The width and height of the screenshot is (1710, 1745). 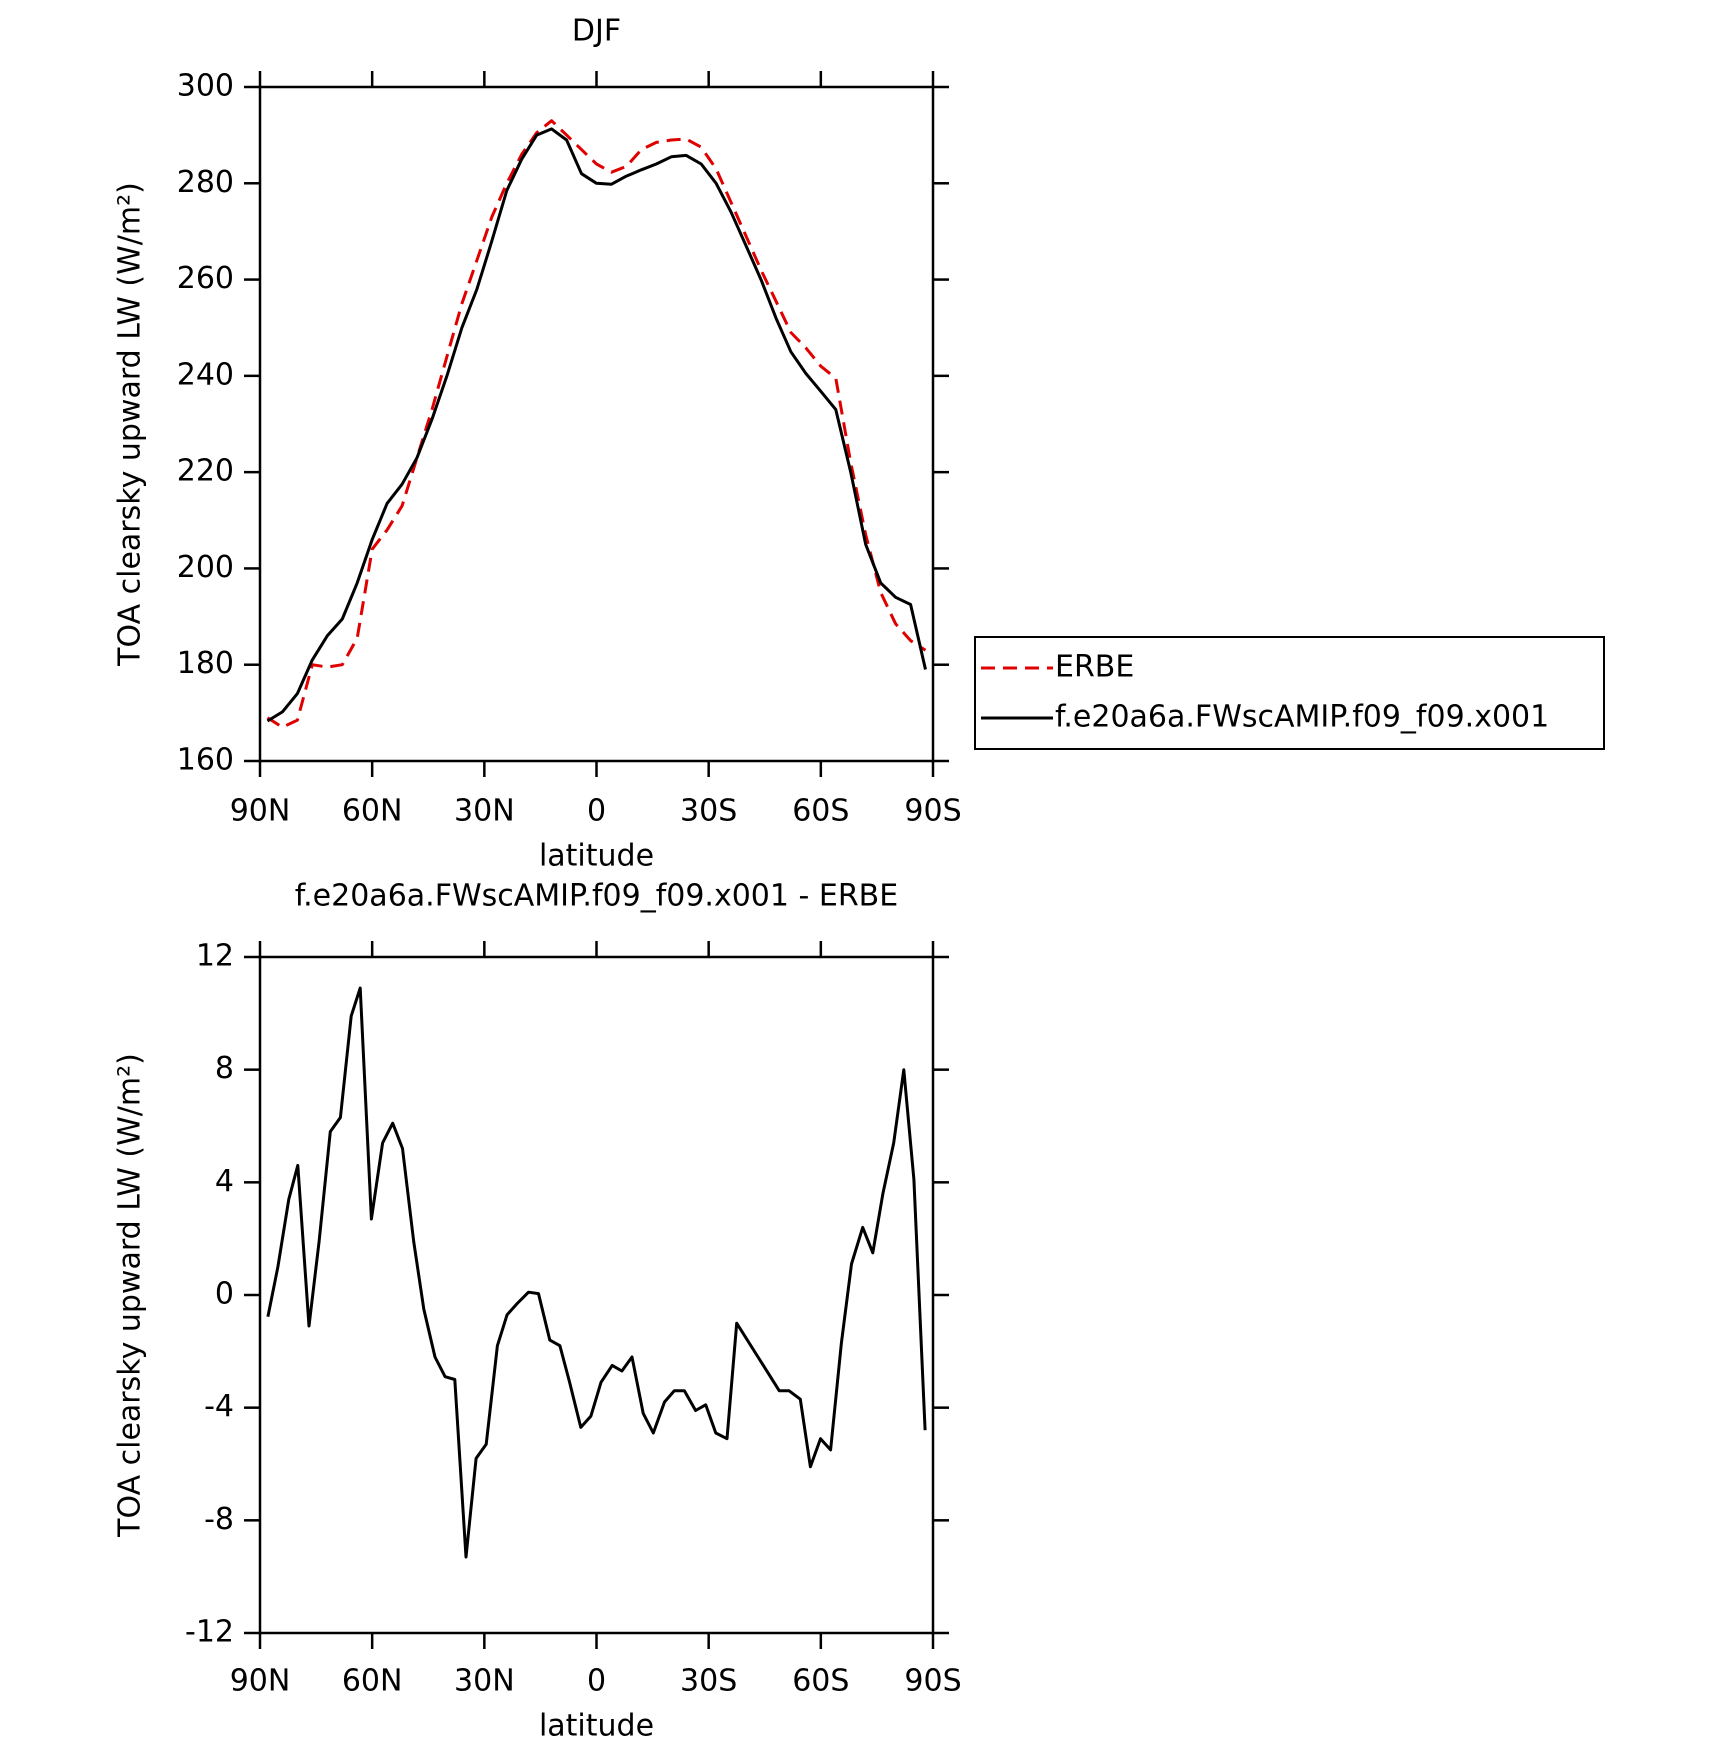 I want to click on y-tick-label: 200, so click(x=205, y=567).